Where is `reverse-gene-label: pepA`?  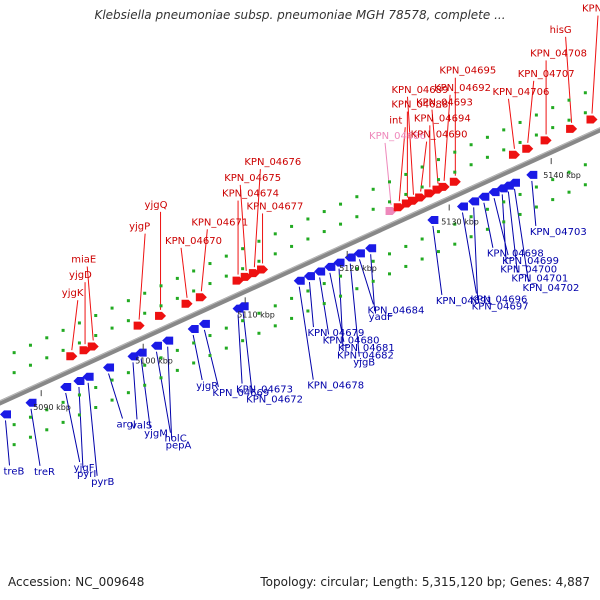 reverse-gene-label: pepA is located at coordinates (179, 446).